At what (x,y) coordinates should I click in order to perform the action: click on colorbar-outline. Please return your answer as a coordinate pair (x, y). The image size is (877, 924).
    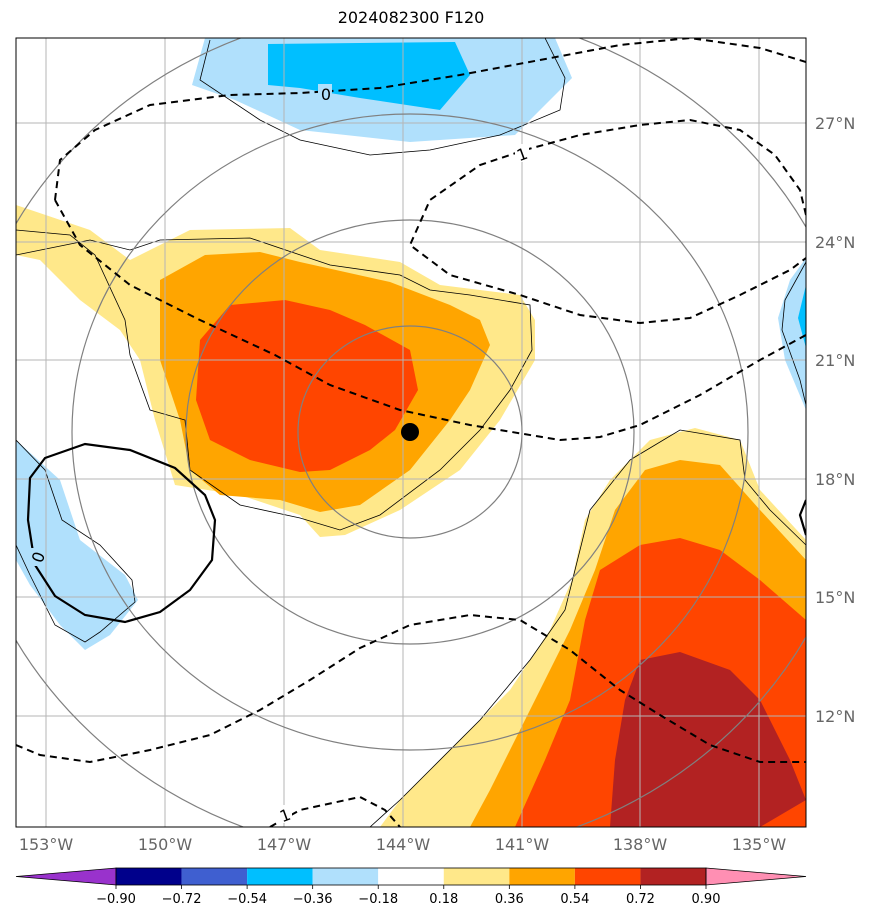
    Looking at the image, I should click on (411, 876).